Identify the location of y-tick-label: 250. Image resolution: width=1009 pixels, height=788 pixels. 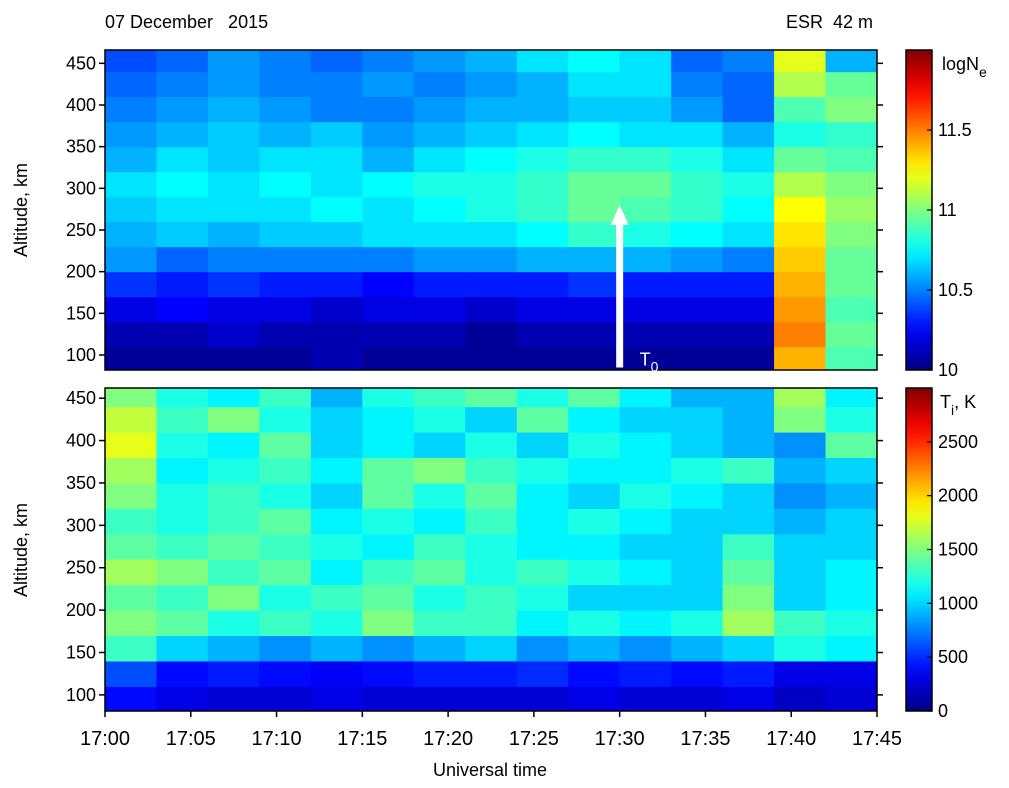
(81, 230).